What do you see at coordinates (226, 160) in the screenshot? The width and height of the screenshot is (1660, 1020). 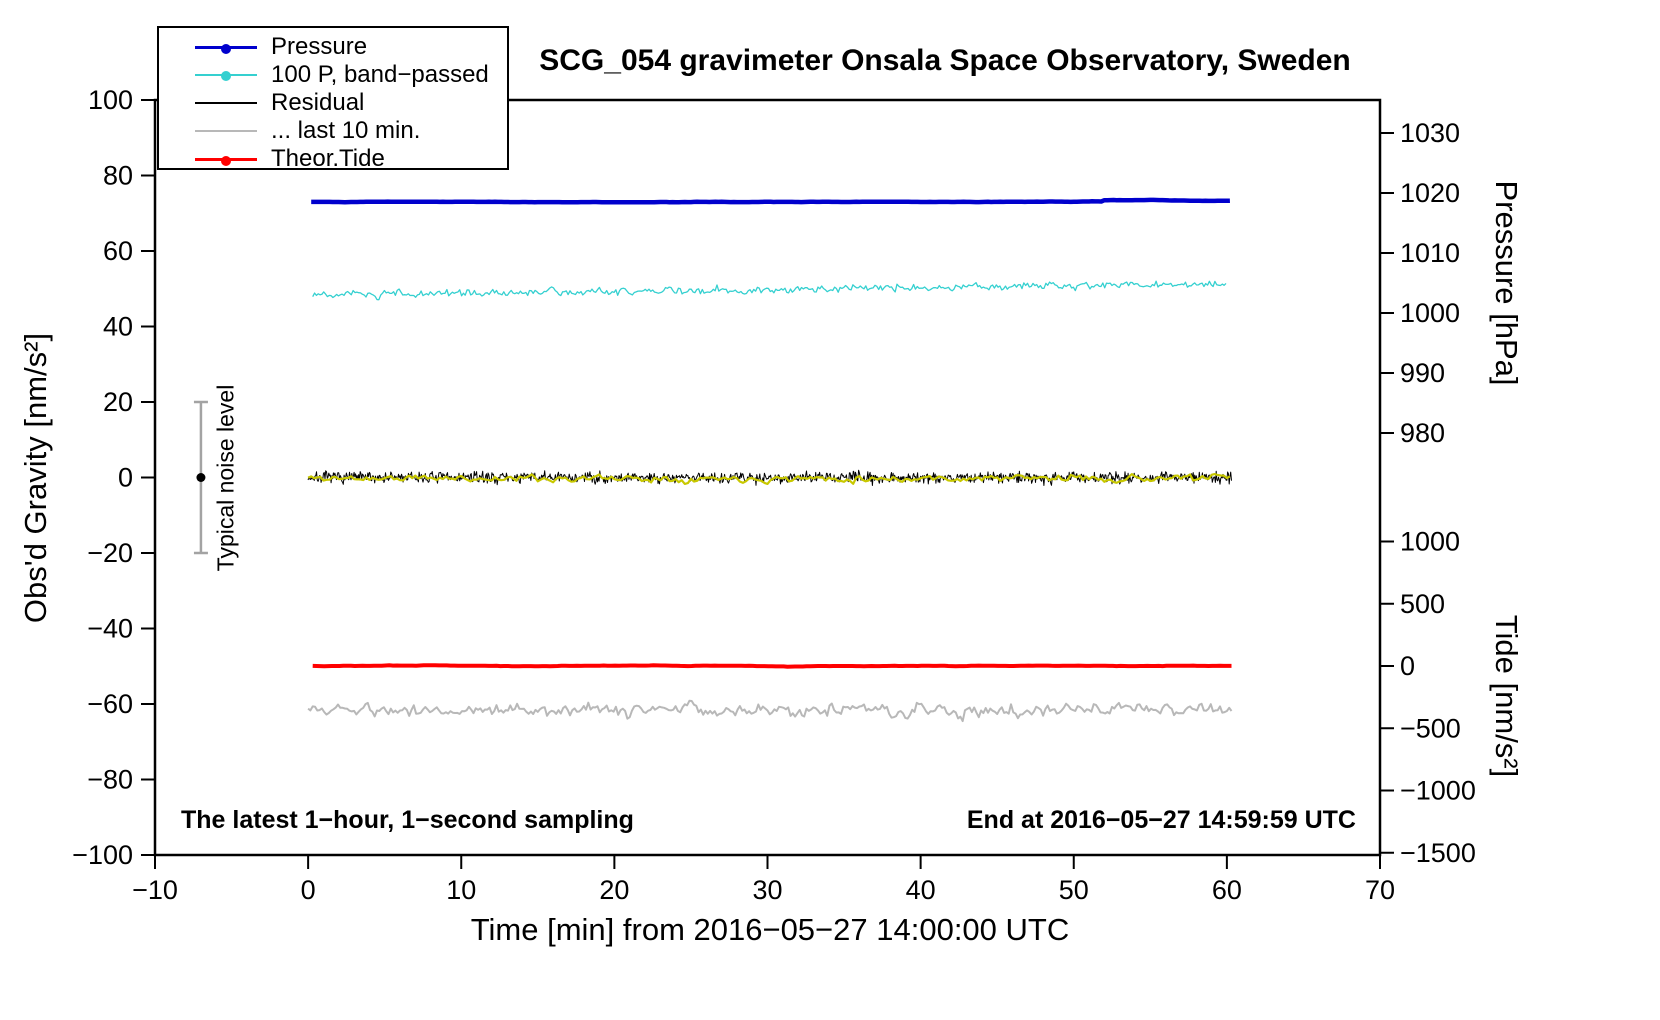 I see `theortide-line-sample-icon` at bounding box center [226, 160].